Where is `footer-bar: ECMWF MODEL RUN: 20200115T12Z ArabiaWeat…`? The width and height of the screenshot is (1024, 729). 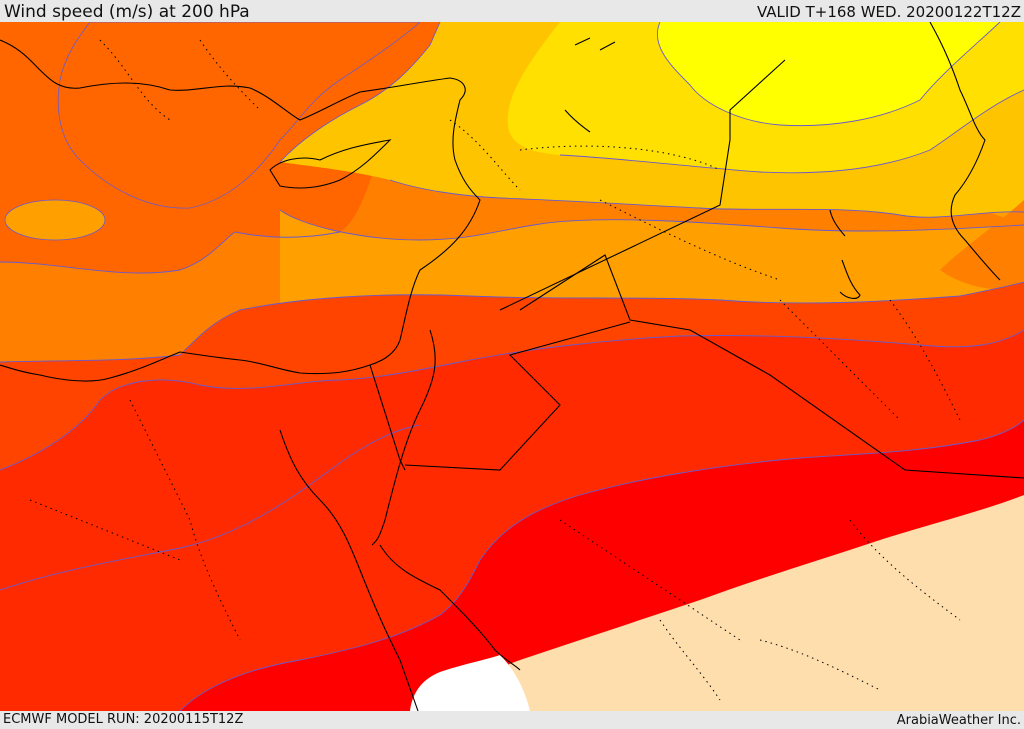
footer-bar: ECMWF MODEL RUN: 20200115T12Z ArabiaWeat… is located at coordinates (512, 720).